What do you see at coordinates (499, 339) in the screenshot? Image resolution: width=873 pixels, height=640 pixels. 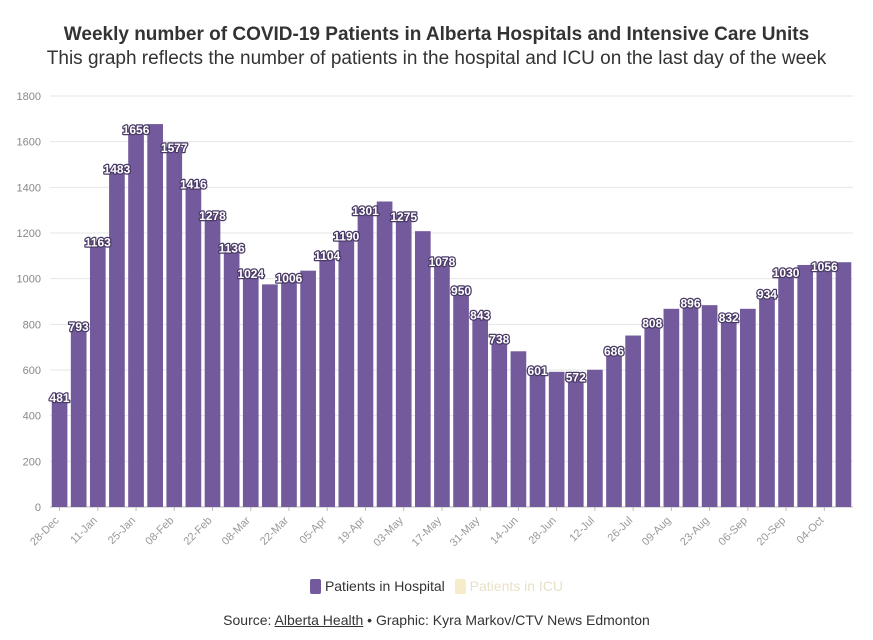 I see `bar-data-label: 738` at bounding box center [499, 339].